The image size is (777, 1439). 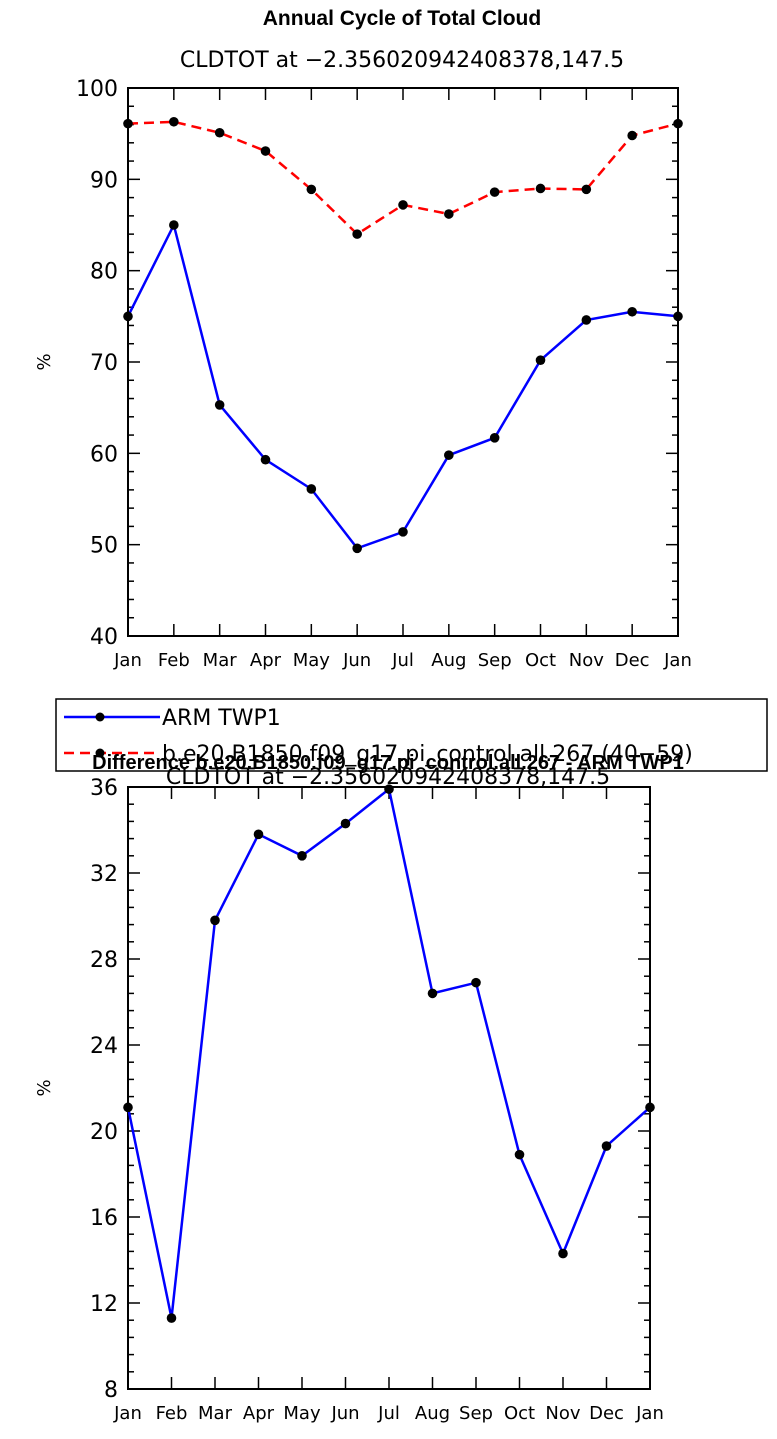 I want to click on chart-1-subtitle: CLDTOT at −2.356020942408378,147.5, so click(x=402, y=60).